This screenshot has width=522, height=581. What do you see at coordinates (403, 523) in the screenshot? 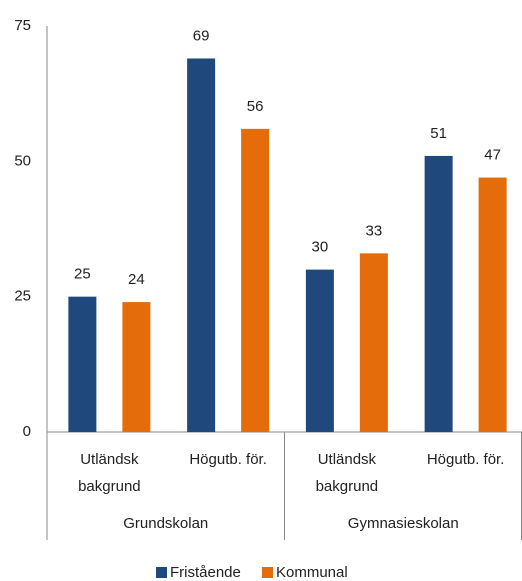
I see `group-label: Gymnasieskolan` at bounding box center [403, 523].